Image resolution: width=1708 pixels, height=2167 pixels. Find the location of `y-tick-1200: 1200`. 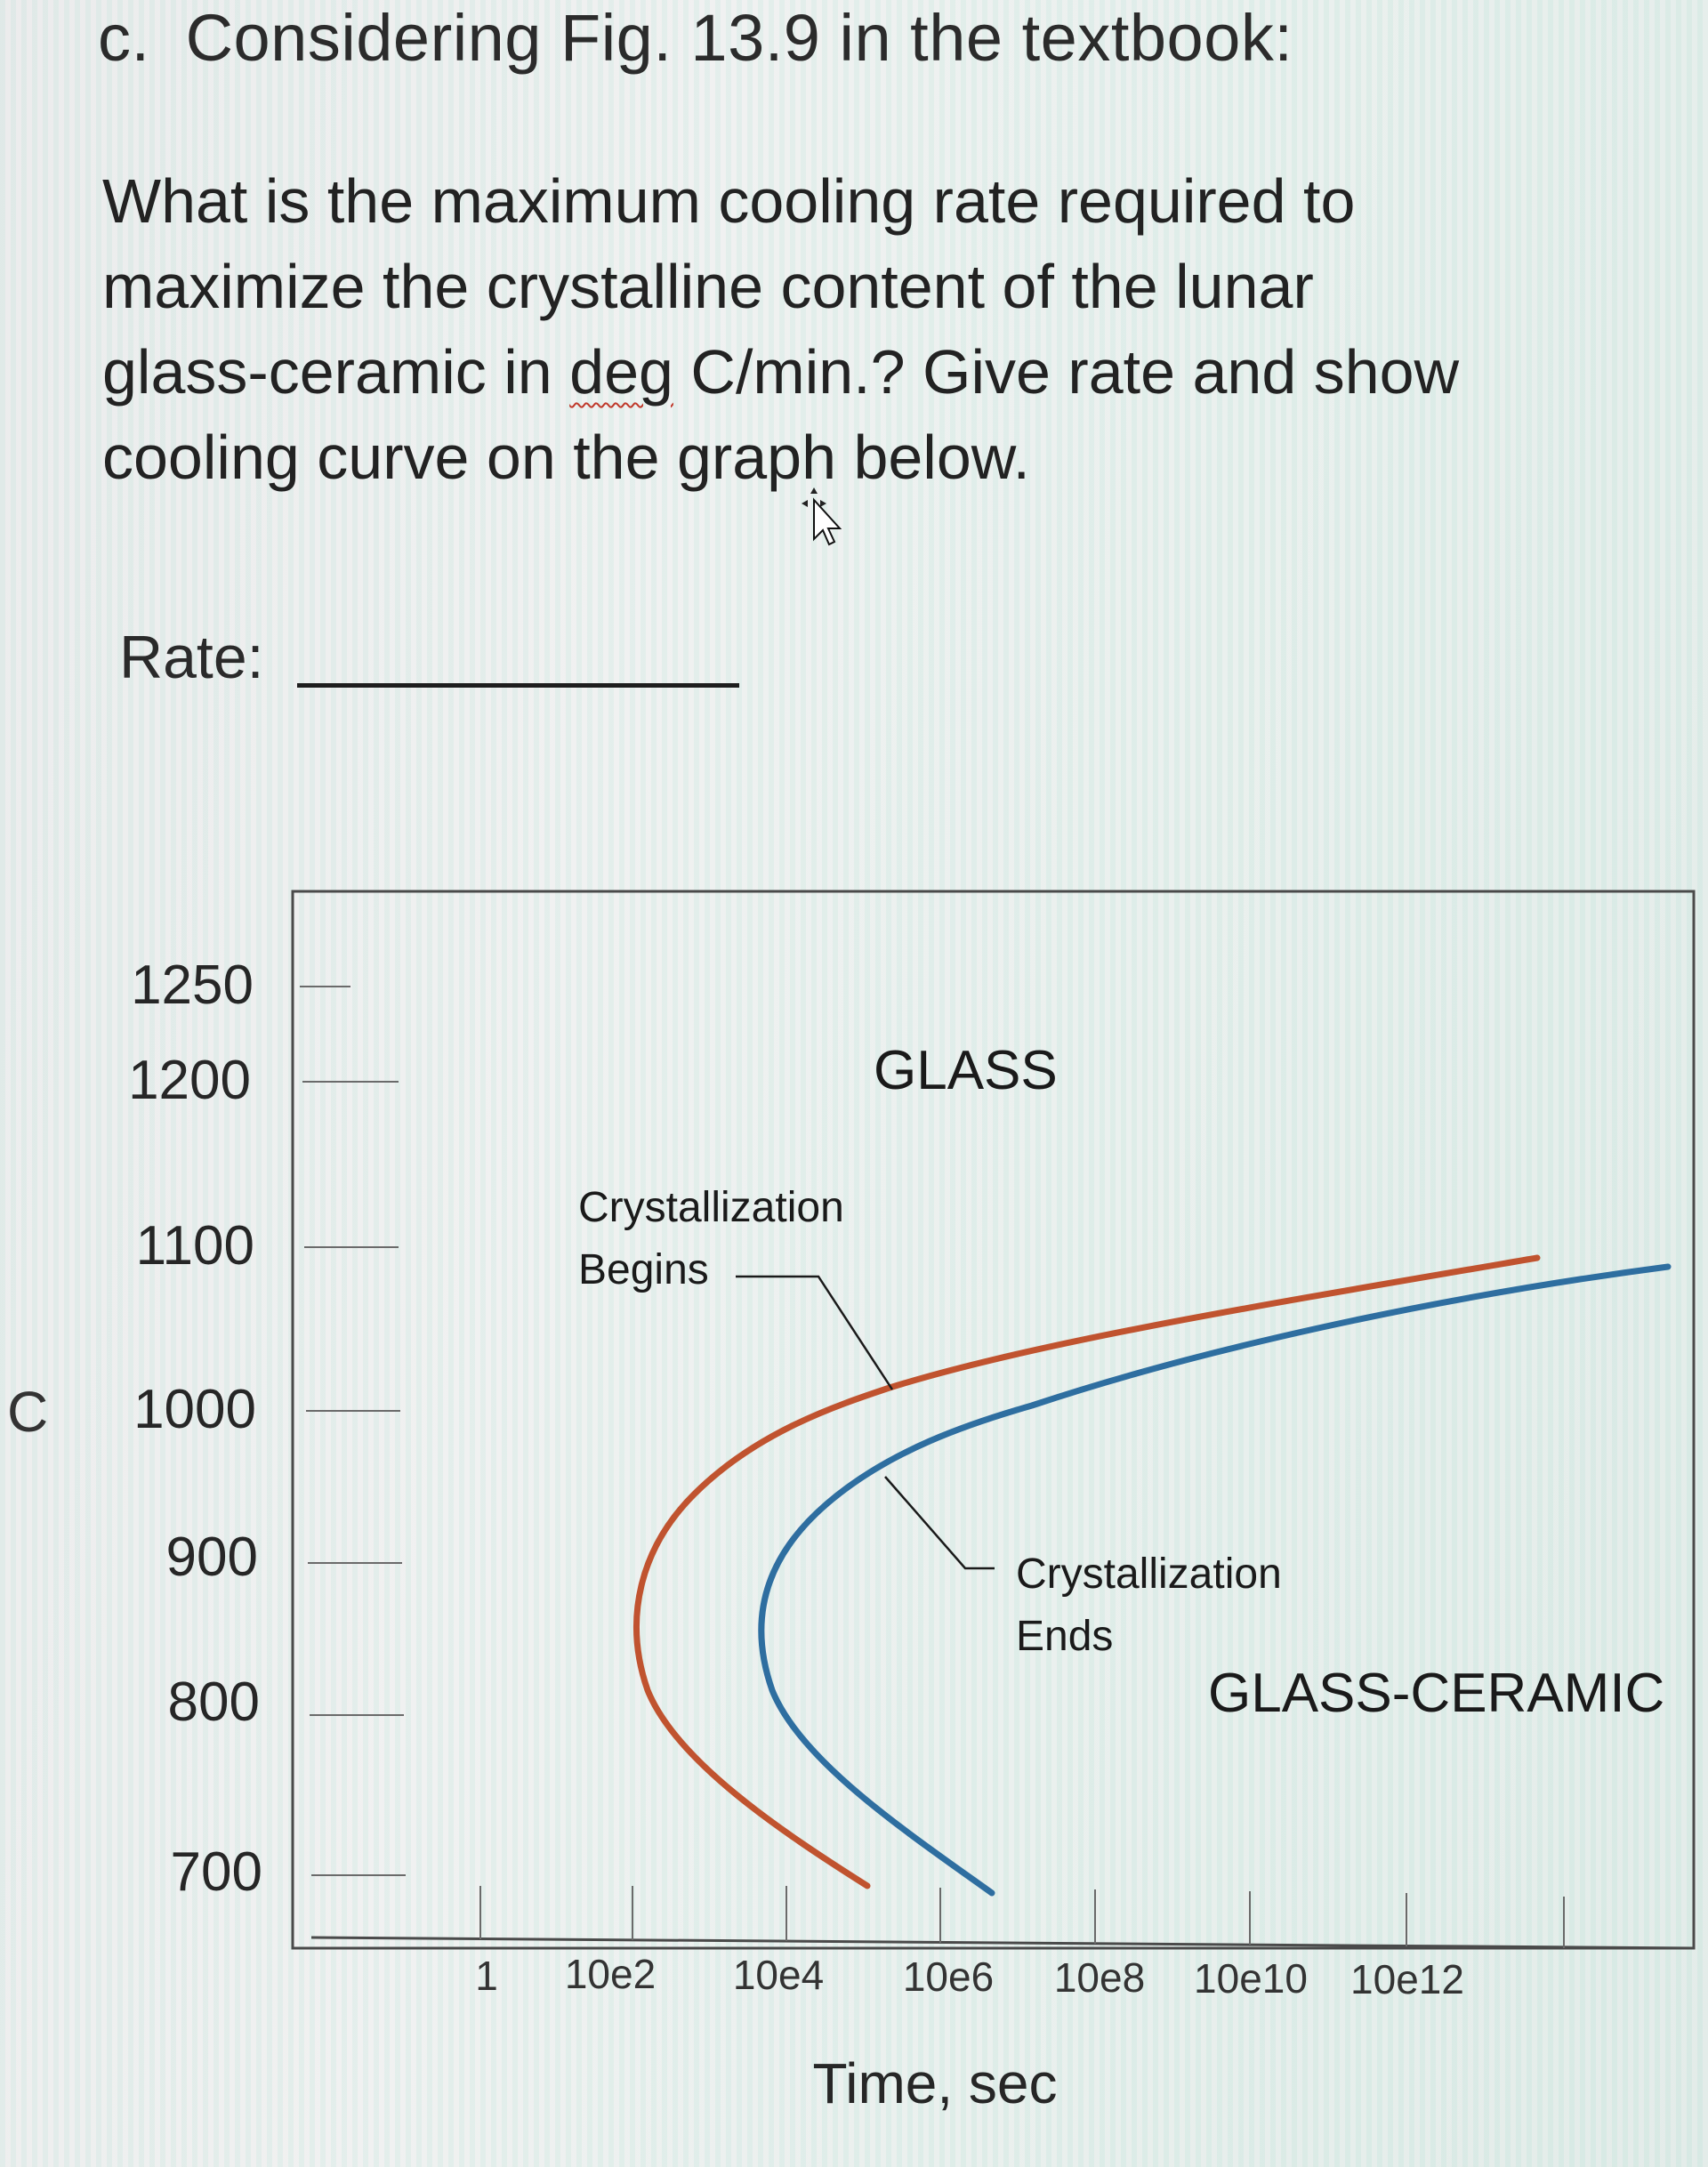

y-tick-1200: 1200 is located at coordinates (189, 1080).